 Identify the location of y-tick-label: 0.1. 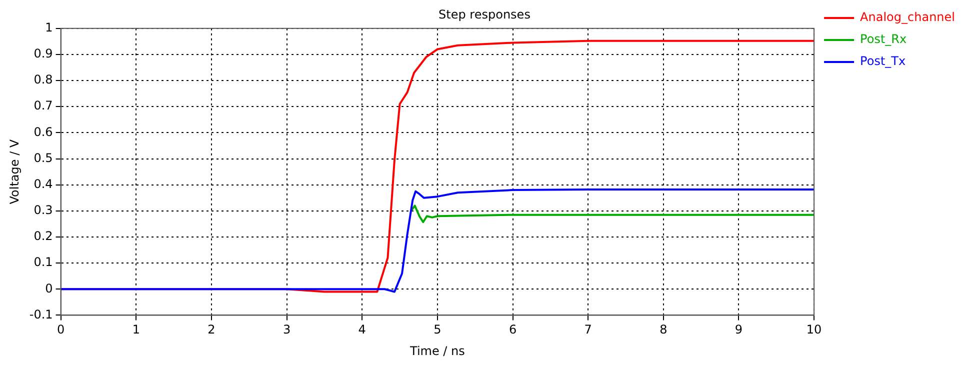
(43, 262).